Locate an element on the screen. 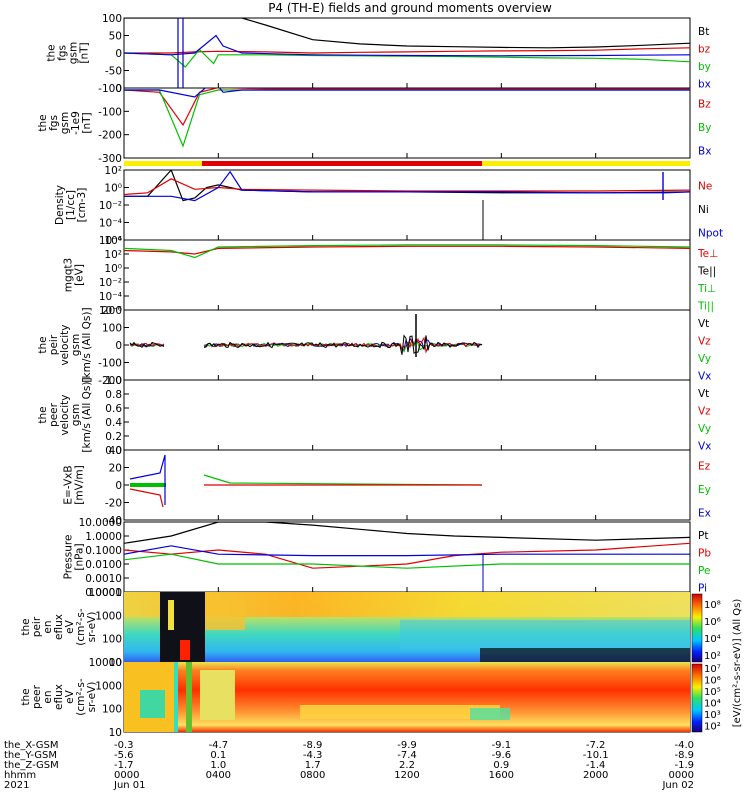 The width and height of the screenshot is (750, 800). y-axis-label-line: en is located at coordinates (48, 626).